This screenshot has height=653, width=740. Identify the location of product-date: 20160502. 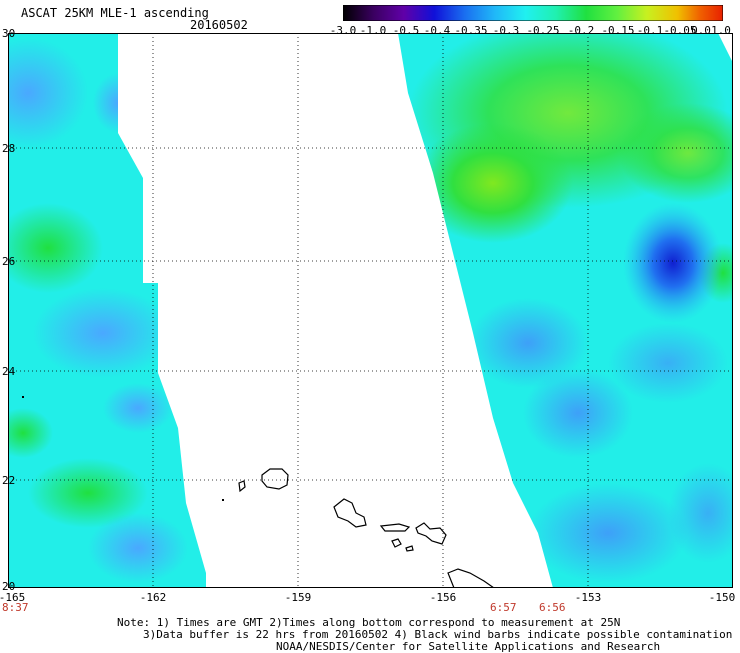
(219, 25).